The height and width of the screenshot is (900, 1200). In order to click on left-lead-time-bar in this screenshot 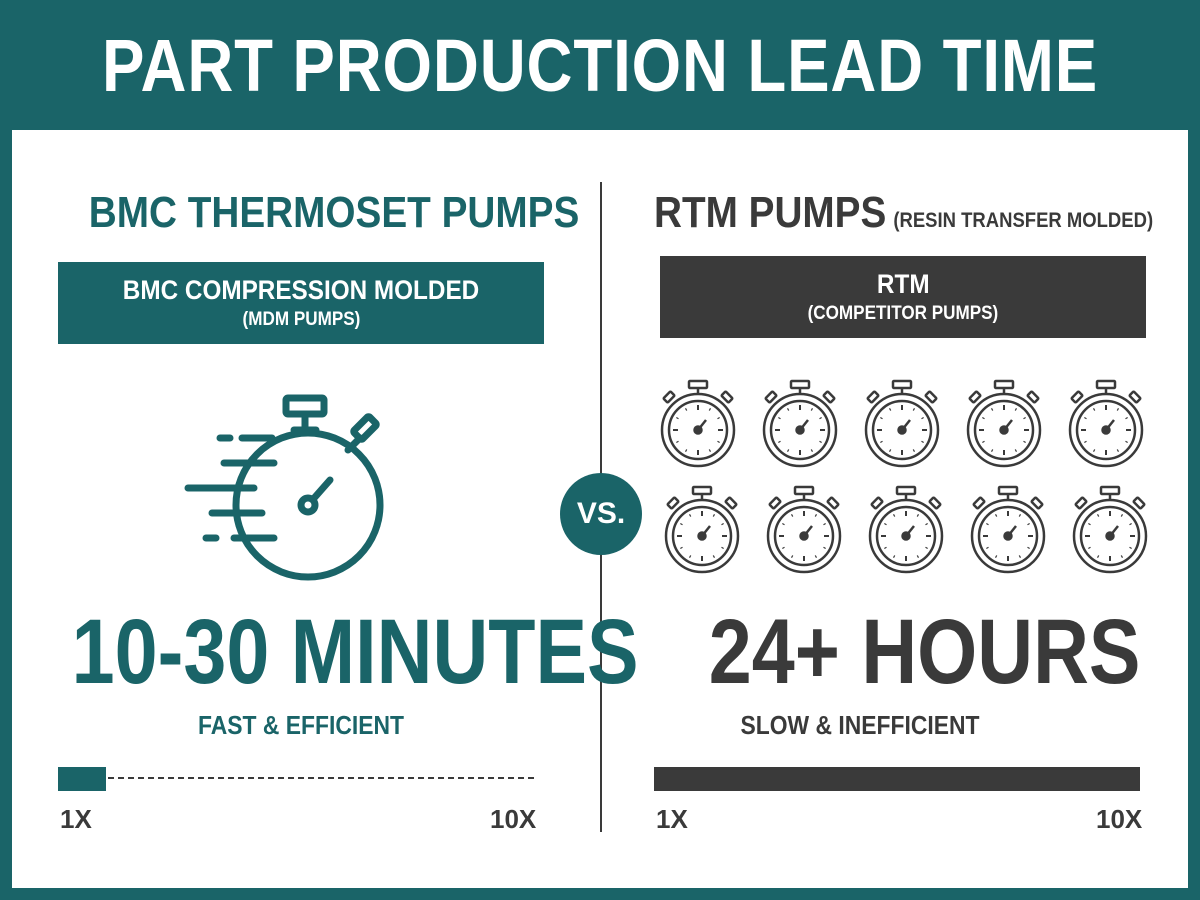, I will do `click(82, 779)`.